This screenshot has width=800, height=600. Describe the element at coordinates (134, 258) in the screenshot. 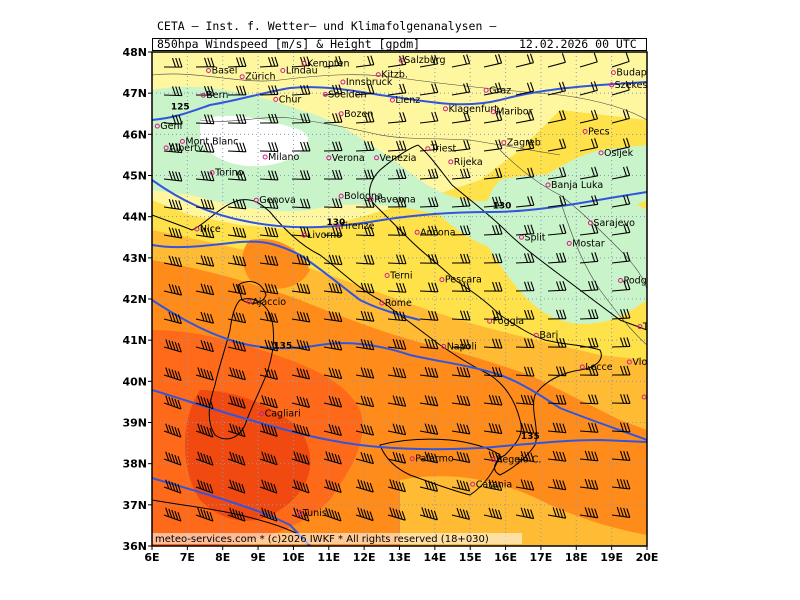

I see `lat-tick-label: 43N` at that location.